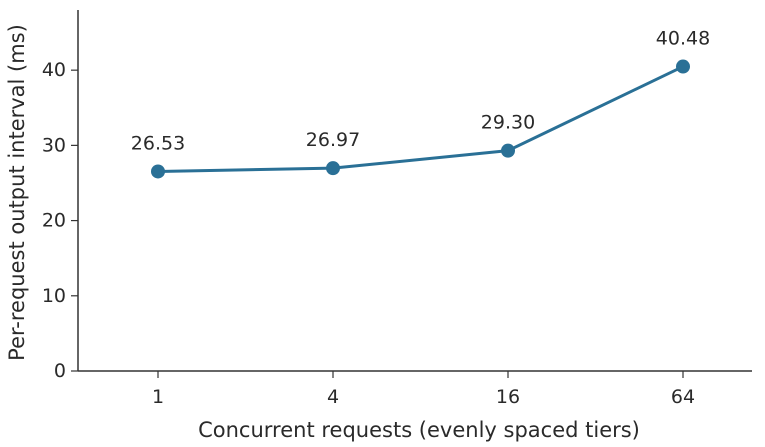 The height and width of the screenshot is (447, 765). Describe the element at coordinates (158, 397) in the screenshot. I see `x-tick-label: 1` at that location.